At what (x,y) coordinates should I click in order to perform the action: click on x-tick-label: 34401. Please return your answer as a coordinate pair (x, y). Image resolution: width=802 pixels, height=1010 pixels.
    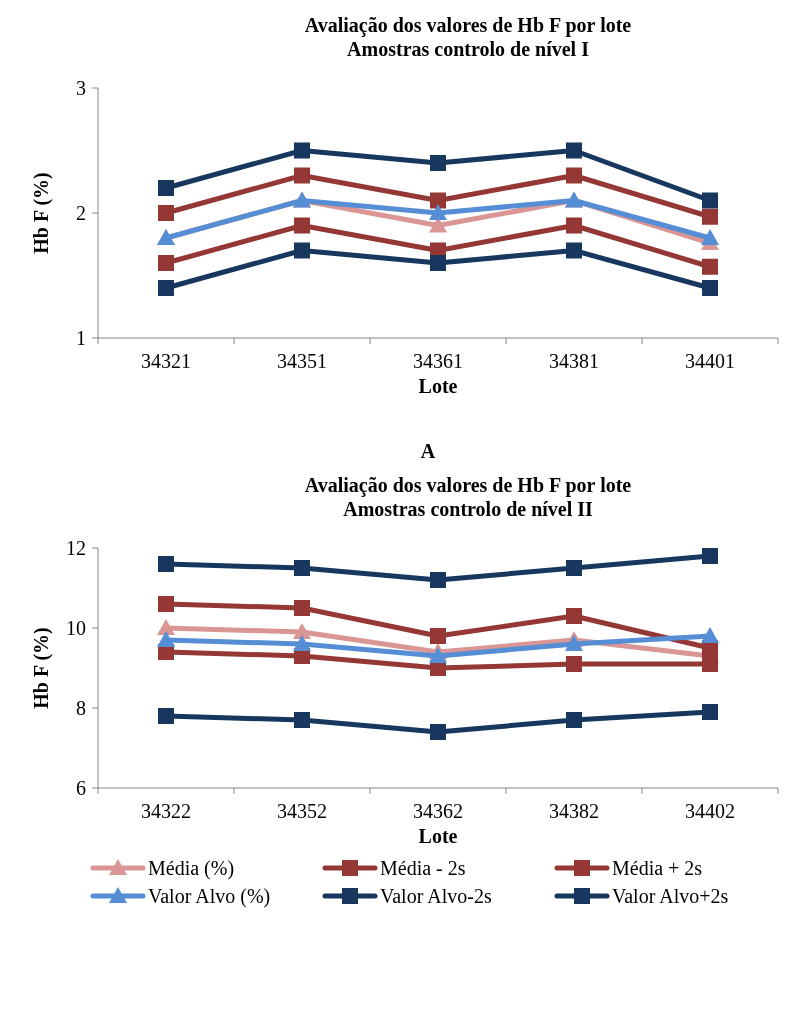
    Looking at the image, I should click on (710, 361).